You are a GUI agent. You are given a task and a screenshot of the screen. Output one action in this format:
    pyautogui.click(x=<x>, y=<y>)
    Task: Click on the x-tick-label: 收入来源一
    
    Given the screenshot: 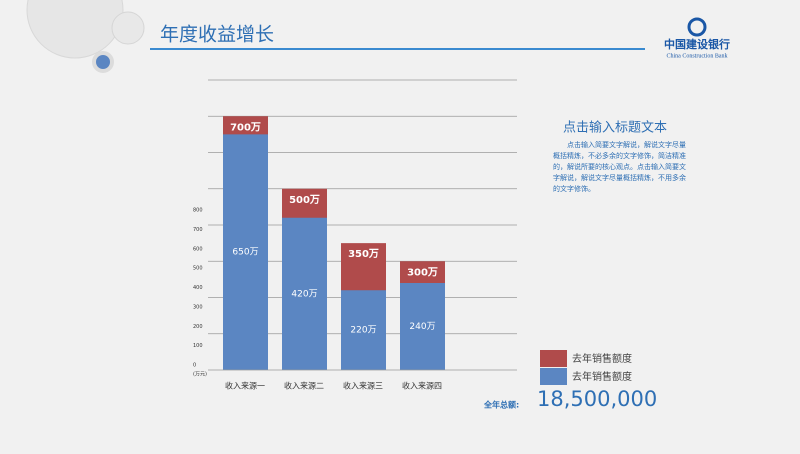 What is the action you would take?
    pyautogui.click(x=245, y=386)
    